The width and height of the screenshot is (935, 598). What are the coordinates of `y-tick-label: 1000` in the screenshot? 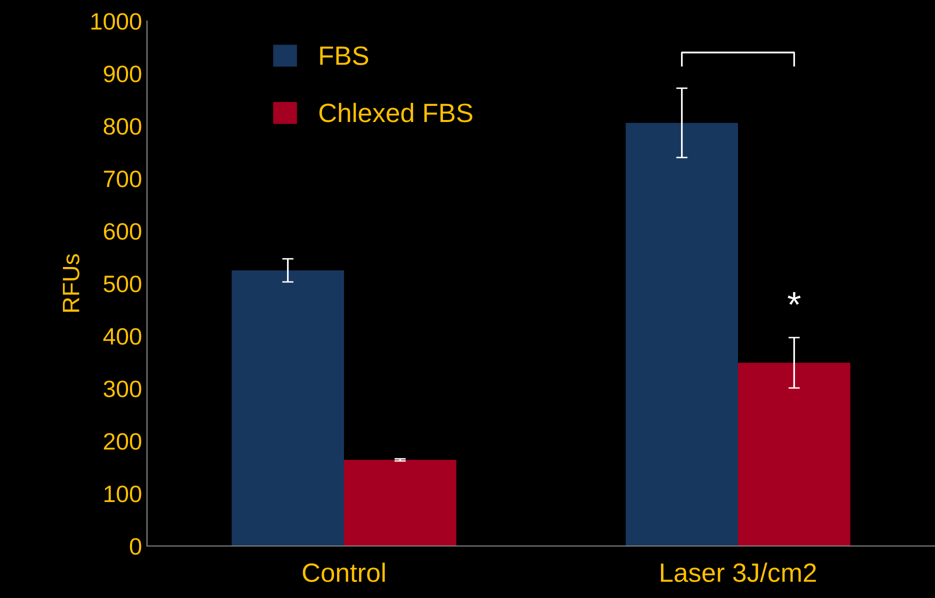 It's located at (116, 21).